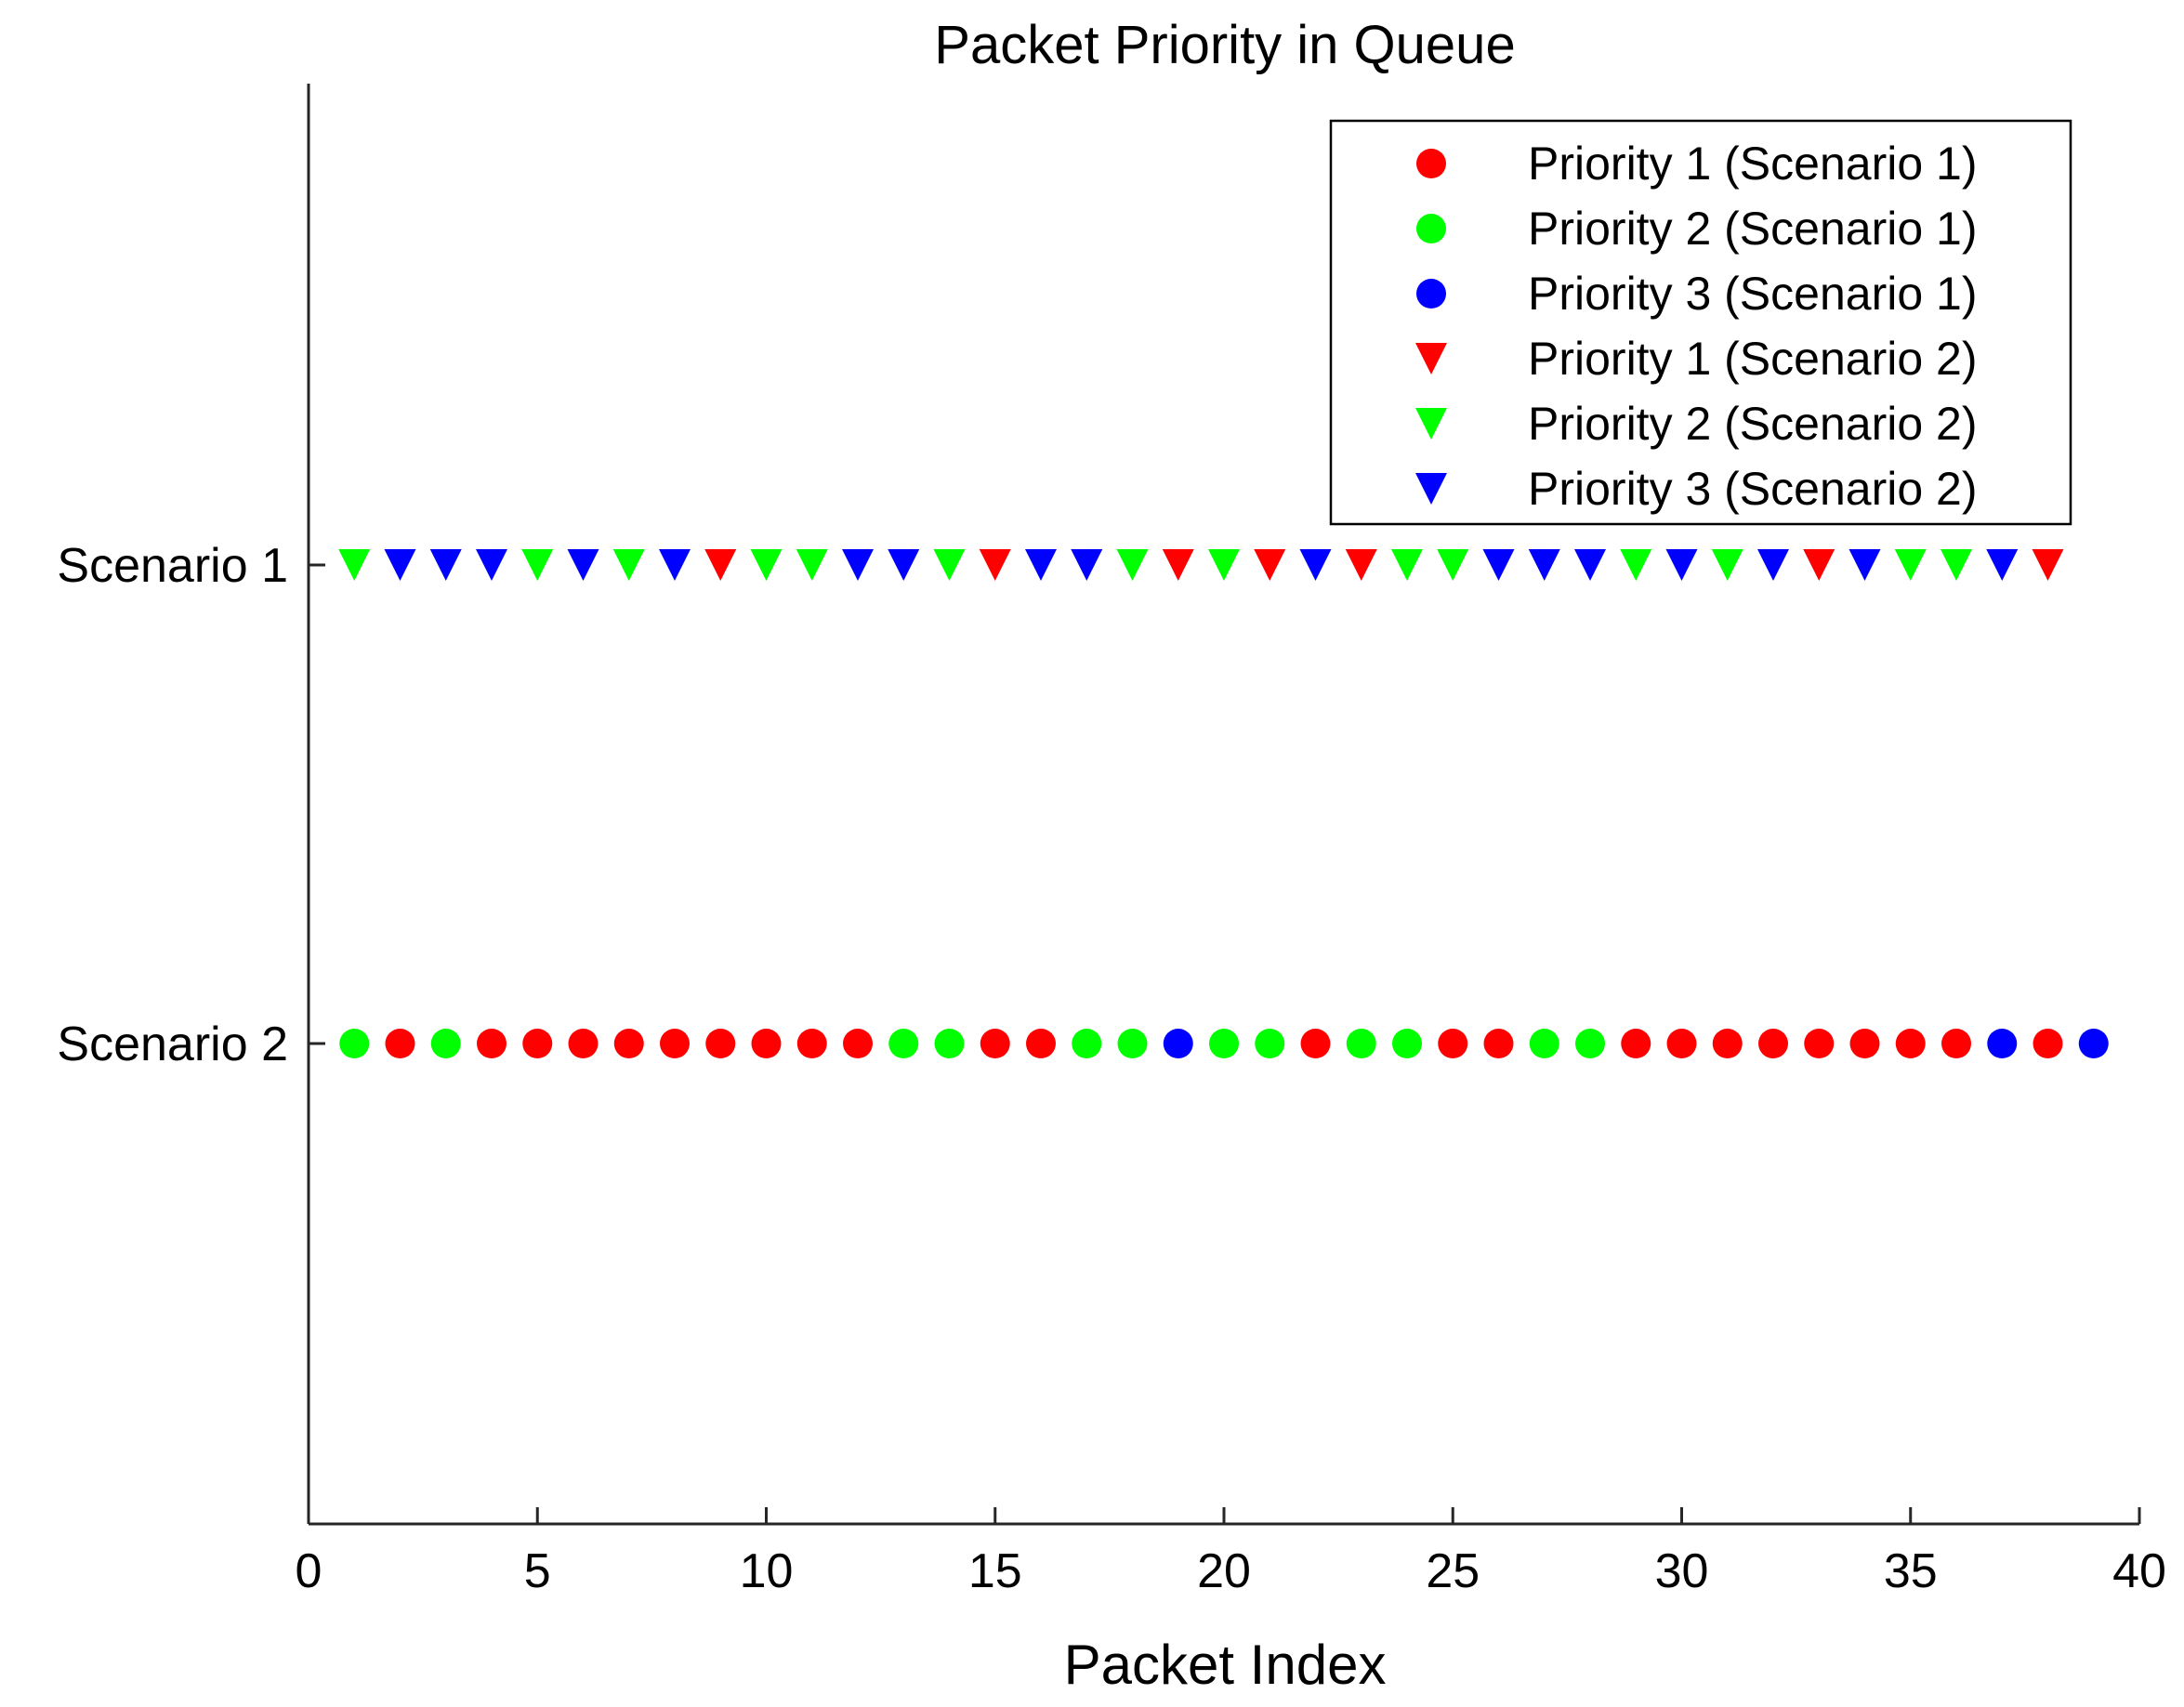 The height and width of the screenshot is (1707, 2184). What do you see at coordinates (1453, 1571) in the screenshot?
I see `x-tick-label: 25` at bounding box center [1453, 1571].